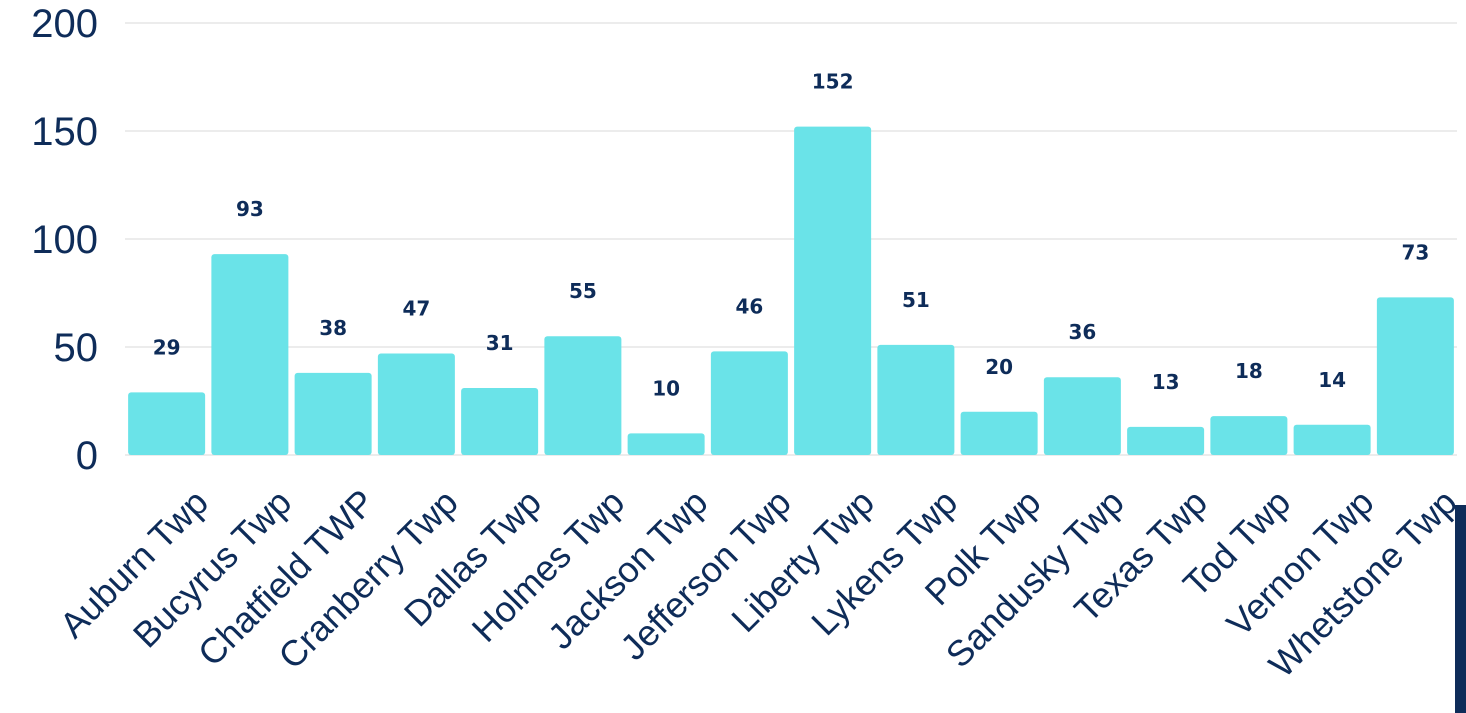  What do you see at coordinates (666, 388) in the screenshot?
I see `data-label: 10` at bounding box center [666, 388].